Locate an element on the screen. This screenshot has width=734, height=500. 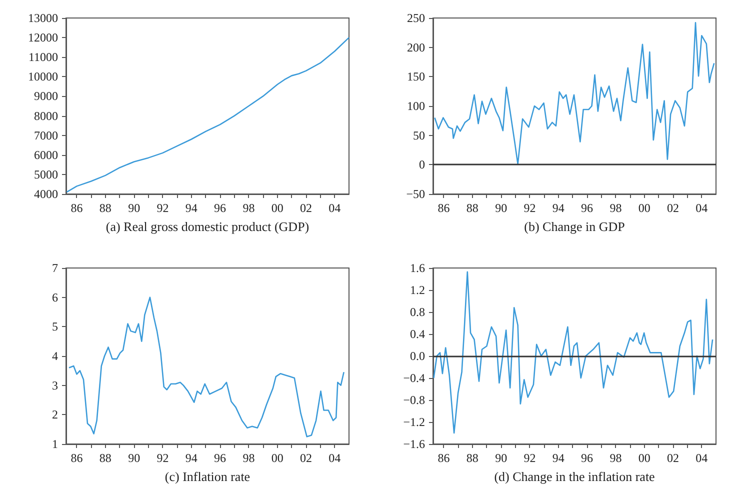
y-tick-label: −50 is located at coordinates (415, 194).